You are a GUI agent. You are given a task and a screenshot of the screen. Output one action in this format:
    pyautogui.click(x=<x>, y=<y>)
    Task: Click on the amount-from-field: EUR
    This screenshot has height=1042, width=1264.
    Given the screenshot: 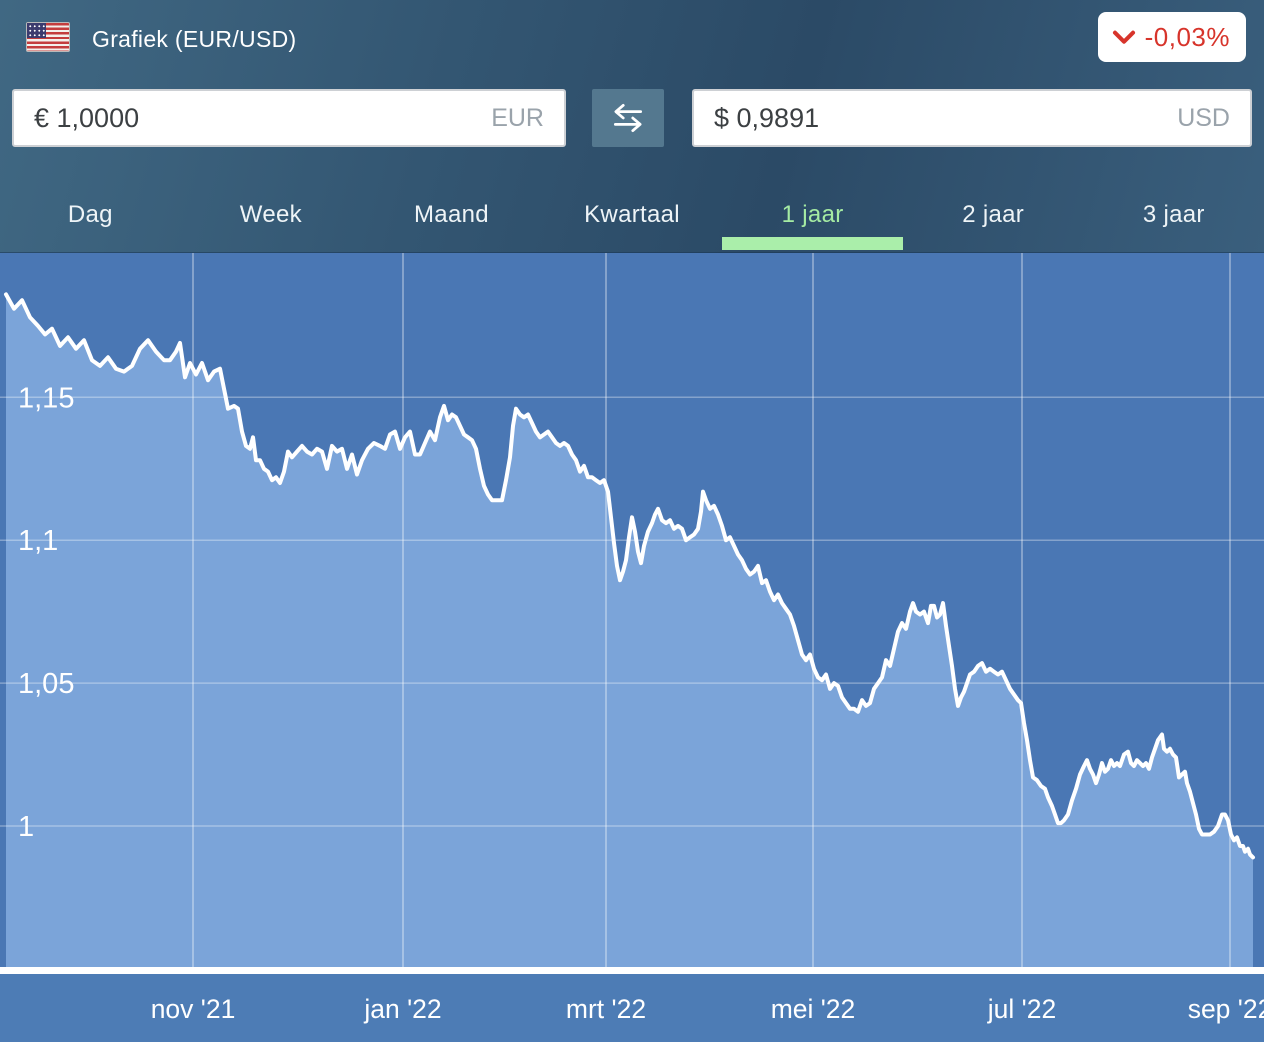 What is the action you would take?
    pyautogui.click(x=289, y=118)
    